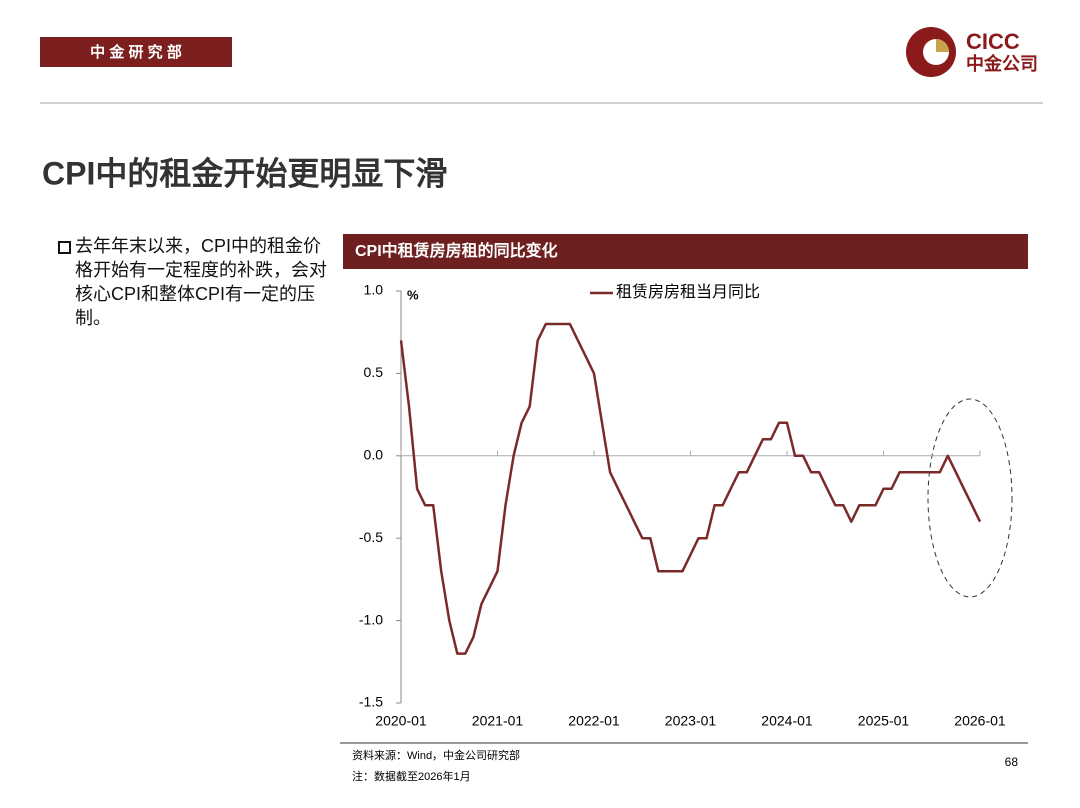  I want to click on chart-title: CPI中租赁房房租的同比变化, so click(456, 250).